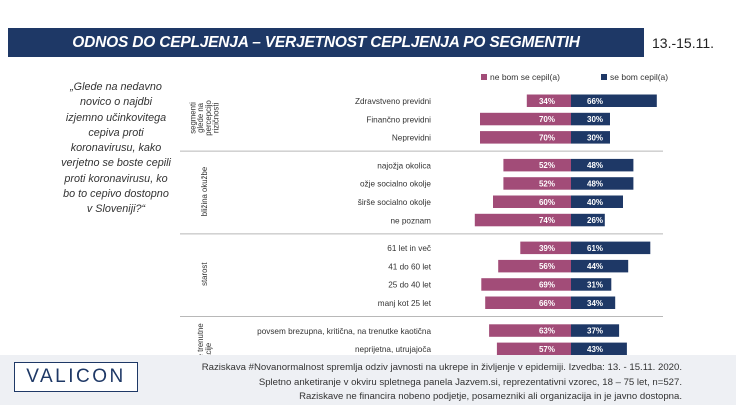 This screenshot has height=414, width=736. What do you see at coordinates (208, 349) in the screenshot?
I see `group-label: situacije` at bounding box center [208, 349].